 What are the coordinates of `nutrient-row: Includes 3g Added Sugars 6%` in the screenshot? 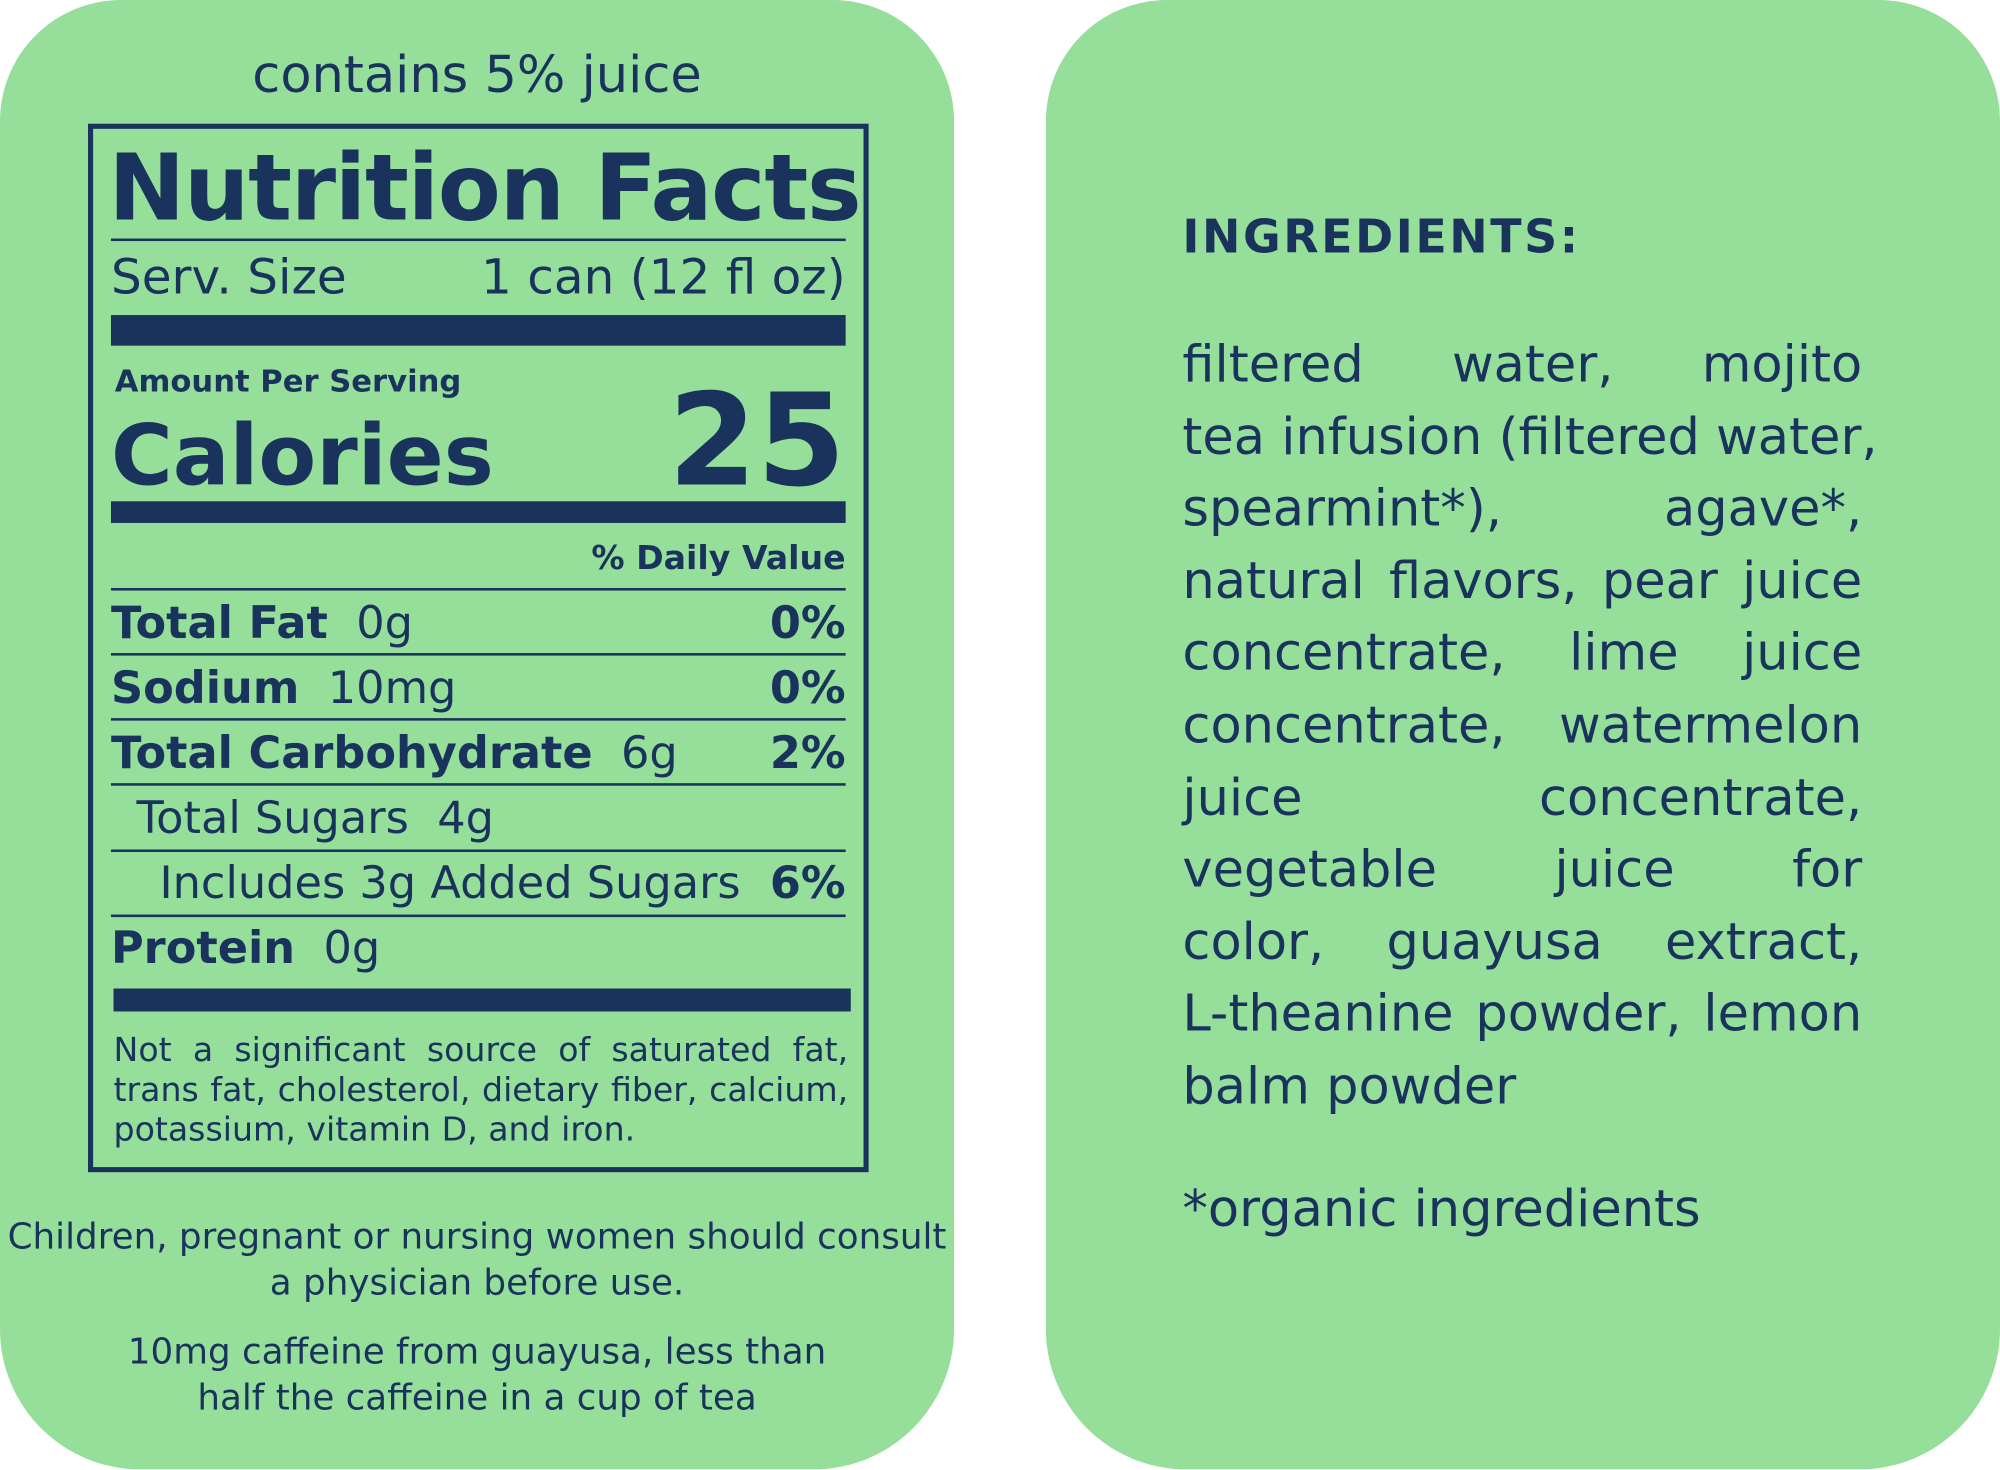 It's located at (502, 883).